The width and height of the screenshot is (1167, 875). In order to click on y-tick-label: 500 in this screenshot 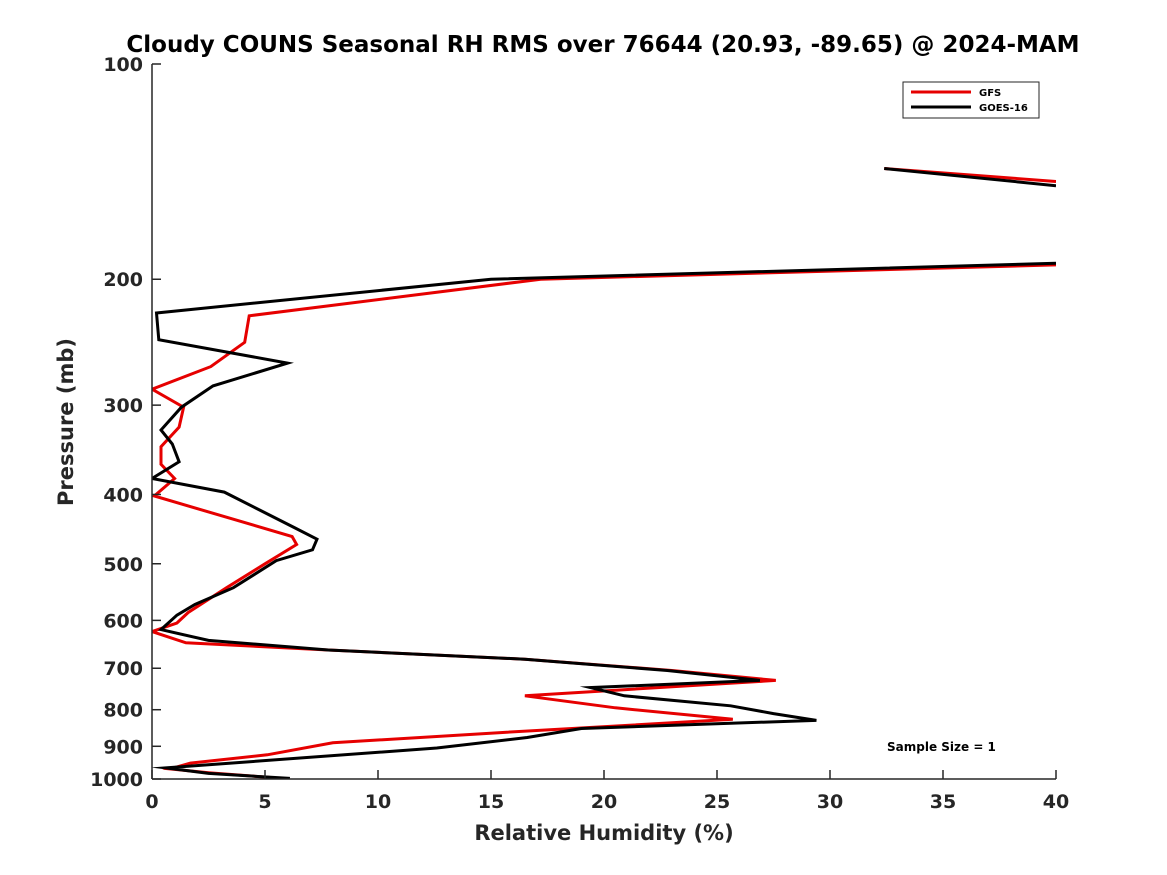, I will do `click(123, 565)`.